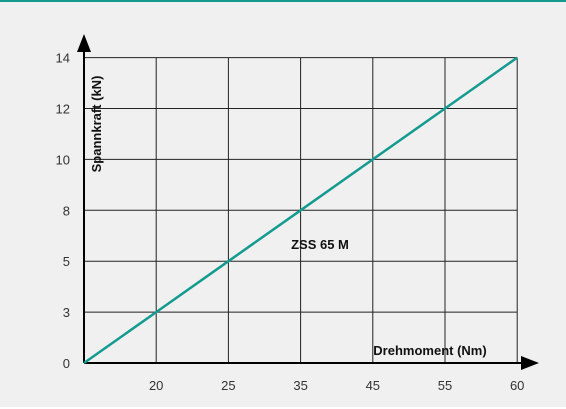 The image size is (566, 409). I want to click on x-tick-label: 45, so click(373, 385).